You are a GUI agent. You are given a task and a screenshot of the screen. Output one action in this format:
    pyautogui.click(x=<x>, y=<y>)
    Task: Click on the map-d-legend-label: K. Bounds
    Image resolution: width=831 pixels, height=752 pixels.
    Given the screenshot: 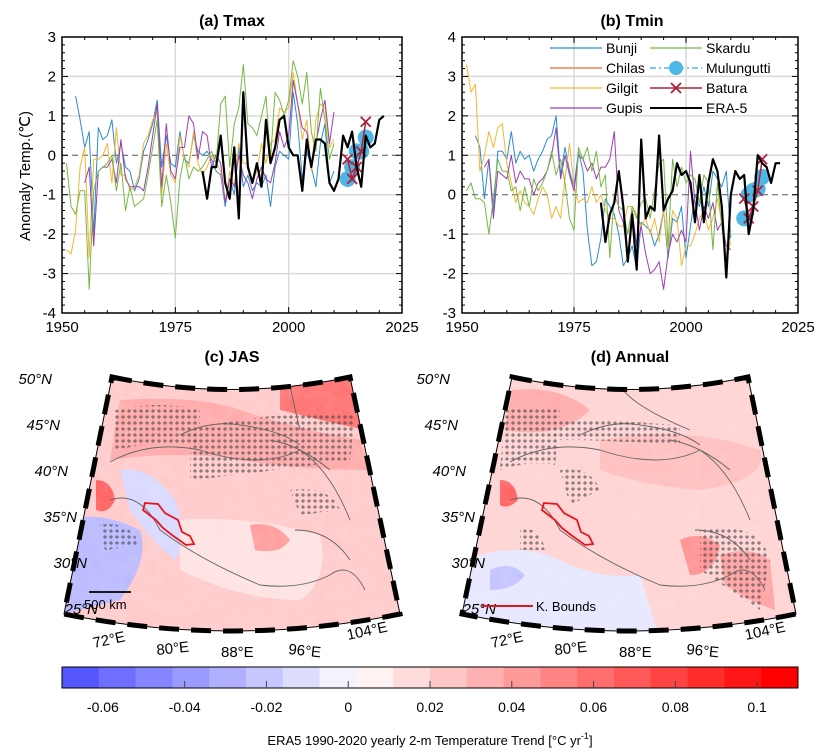 What is the action you would take?
    pyautogui.click(x=566, y=606)
    